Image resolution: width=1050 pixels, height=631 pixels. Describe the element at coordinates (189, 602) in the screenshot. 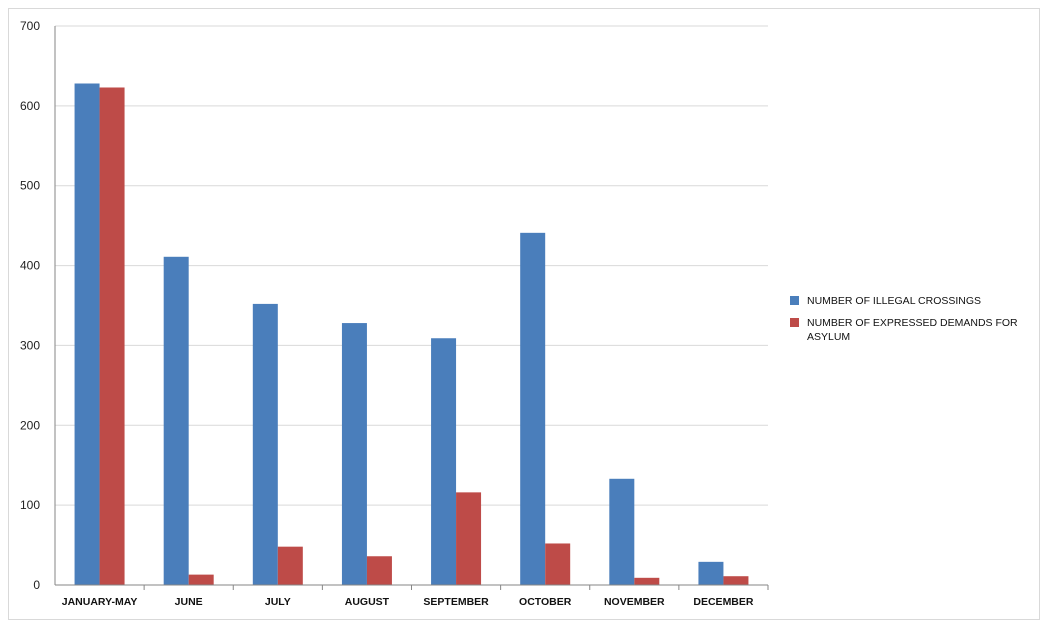

I see `x-category-label-june: JUNE` at that location.